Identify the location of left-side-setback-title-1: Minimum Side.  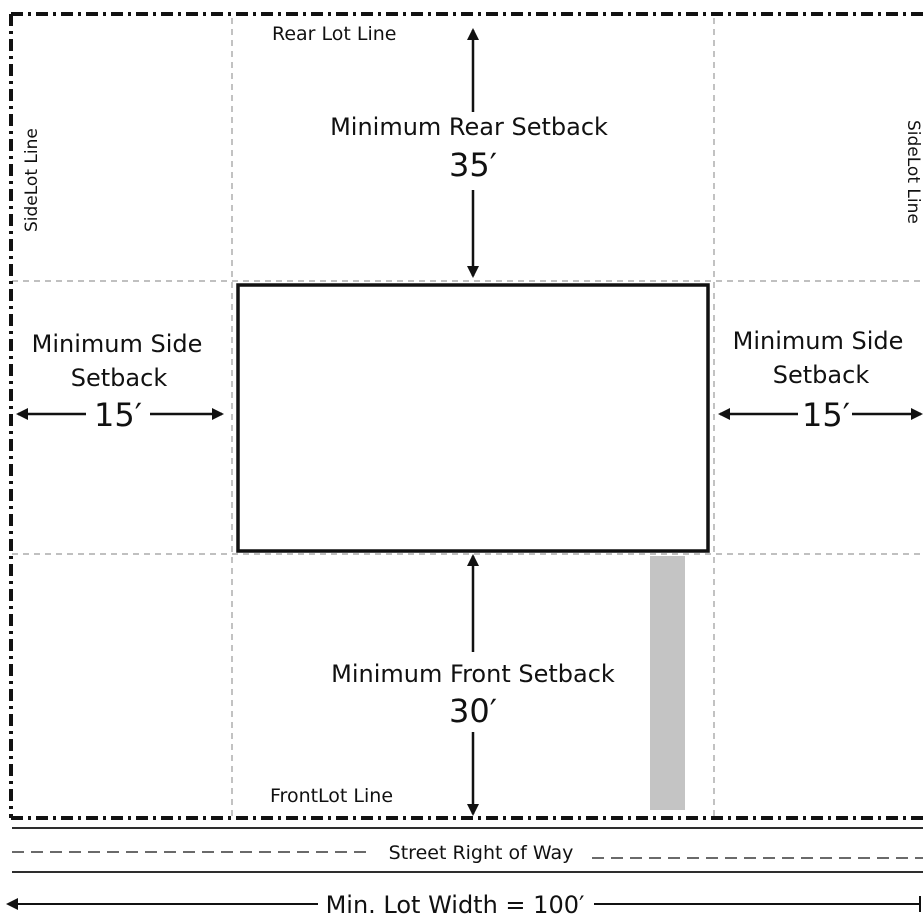
(117, 344).